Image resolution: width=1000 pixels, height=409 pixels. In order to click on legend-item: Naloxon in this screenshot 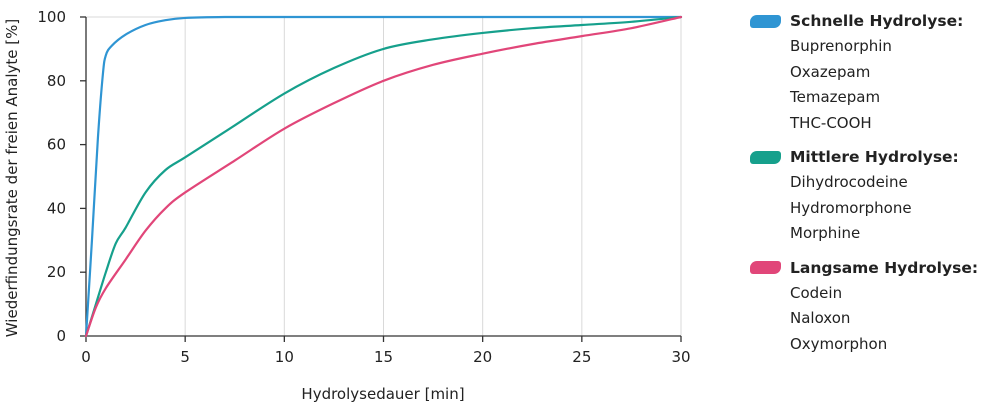, I will do `click(820, 318)`.